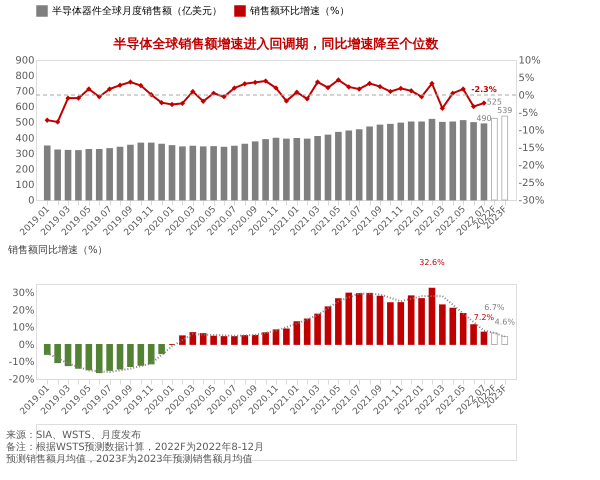  What do you see at coordinates (299, 11) in the screenshot?
I see `legend-label: 销售额环比增速（%）` at bounding box center [299, 11].